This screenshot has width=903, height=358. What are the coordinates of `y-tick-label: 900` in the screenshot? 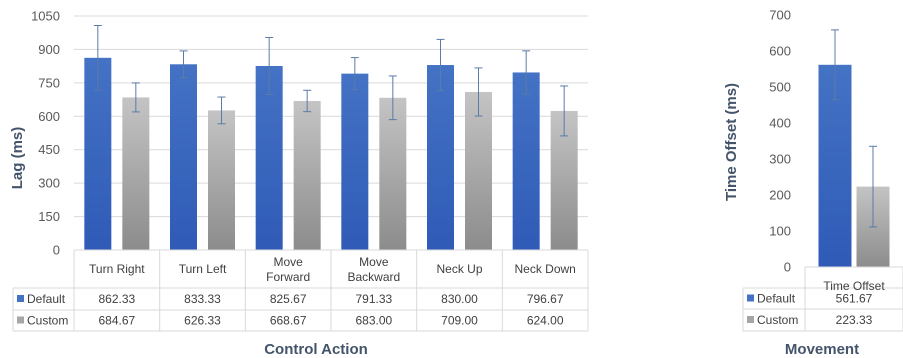 It's located at (49, 49).